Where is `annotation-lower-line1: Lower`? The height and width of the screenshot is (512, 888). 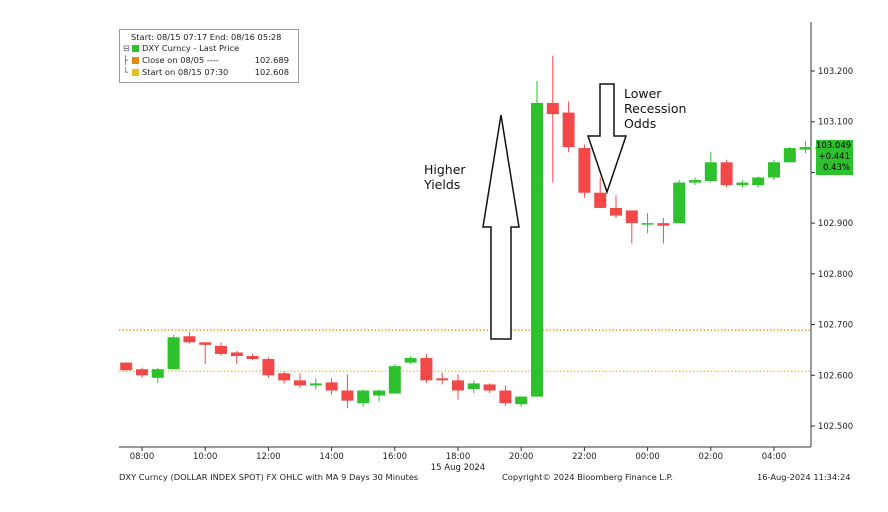 annotation-lower-line1: Lower is located at coordinates (643, 93).